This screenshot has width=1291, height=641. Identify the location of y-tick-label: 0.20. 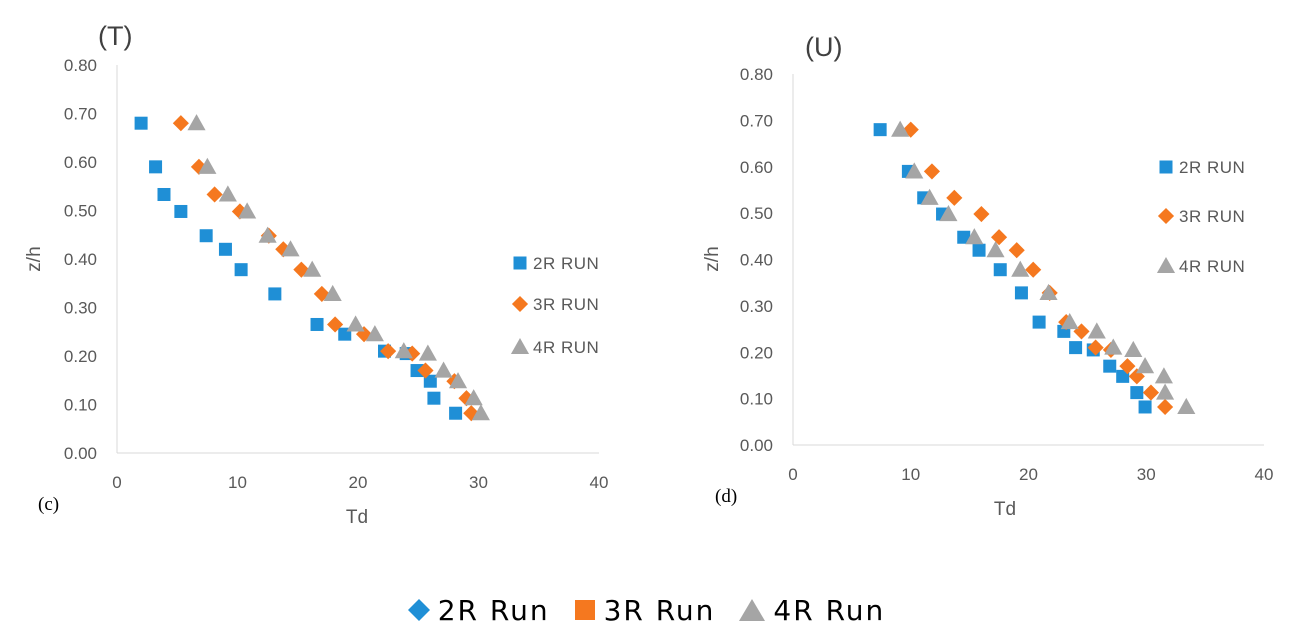
(756, 352).